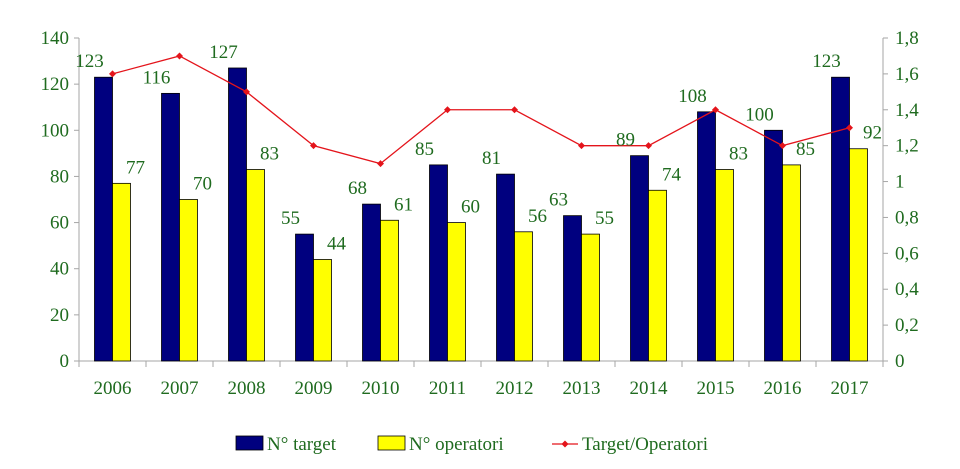 This screenshot has height=469, width=960. Describe the element at coordinates (55, 84) in the screenshot. I see `y-left-tick-label: 120` at that location.